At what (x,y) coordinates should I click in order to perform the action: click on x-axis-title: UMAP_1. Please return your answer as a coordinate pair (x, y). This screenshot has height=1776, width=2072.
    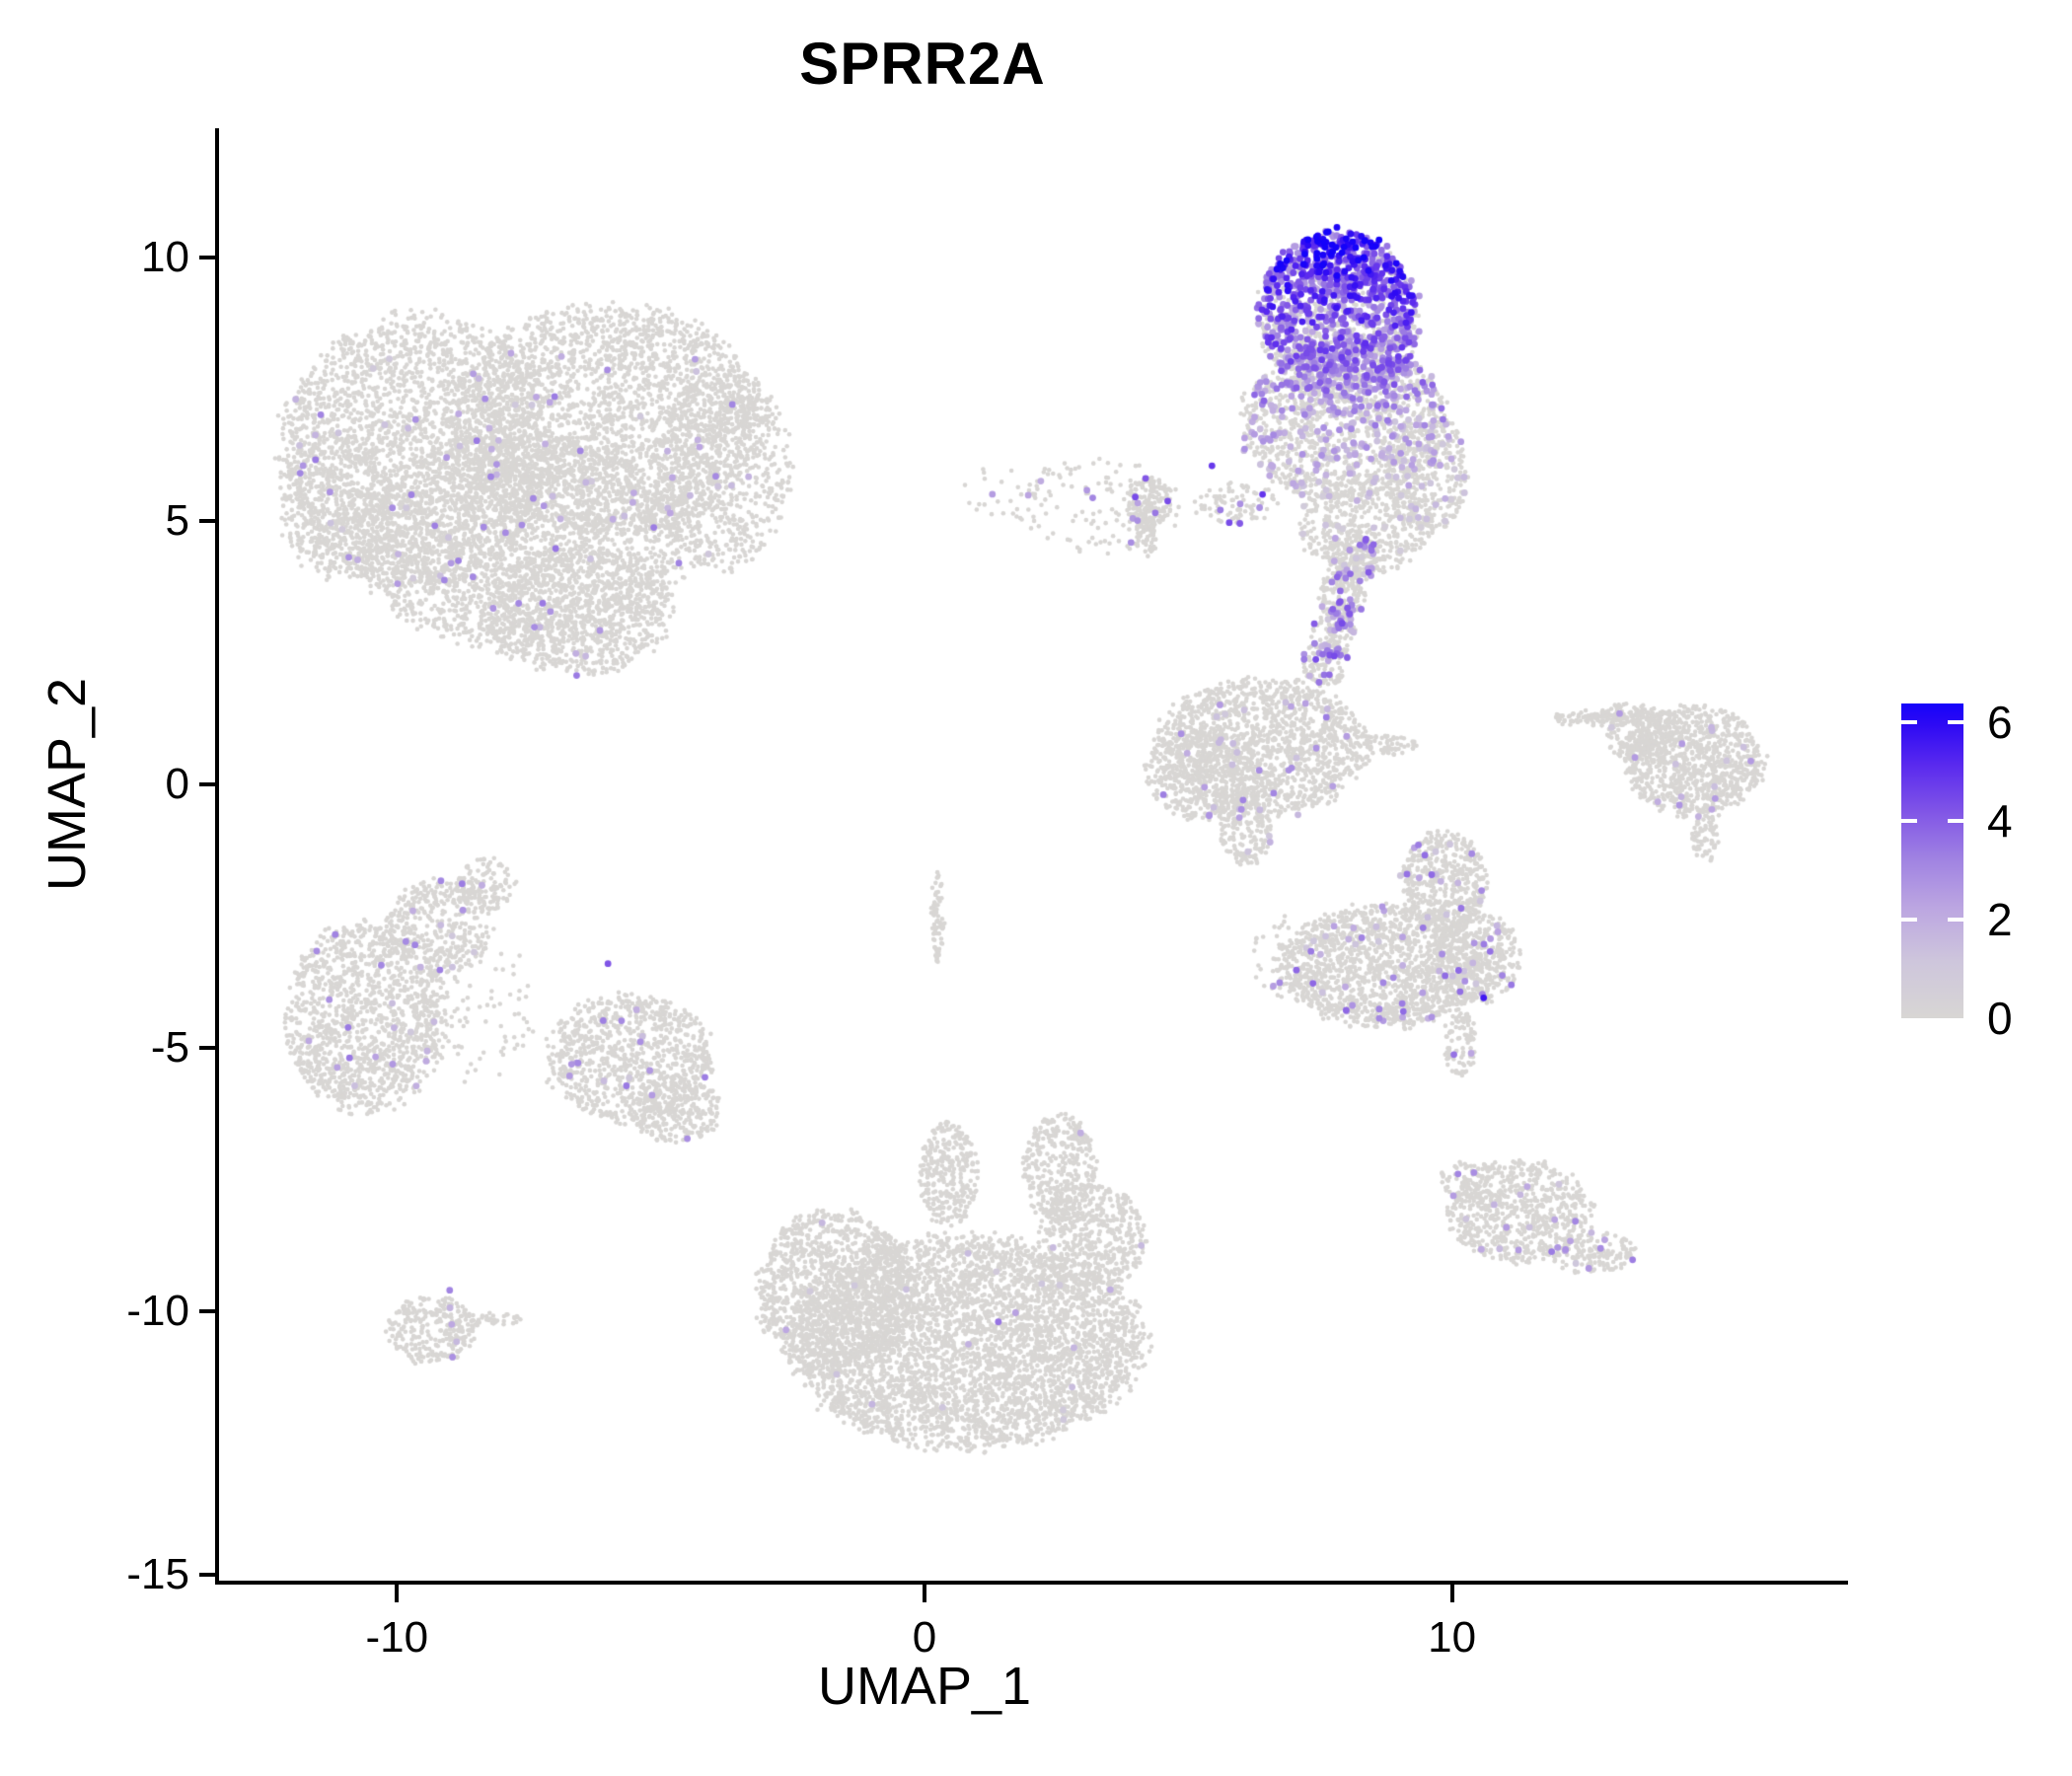
    Looking at the image, I should click on (925, 1687).